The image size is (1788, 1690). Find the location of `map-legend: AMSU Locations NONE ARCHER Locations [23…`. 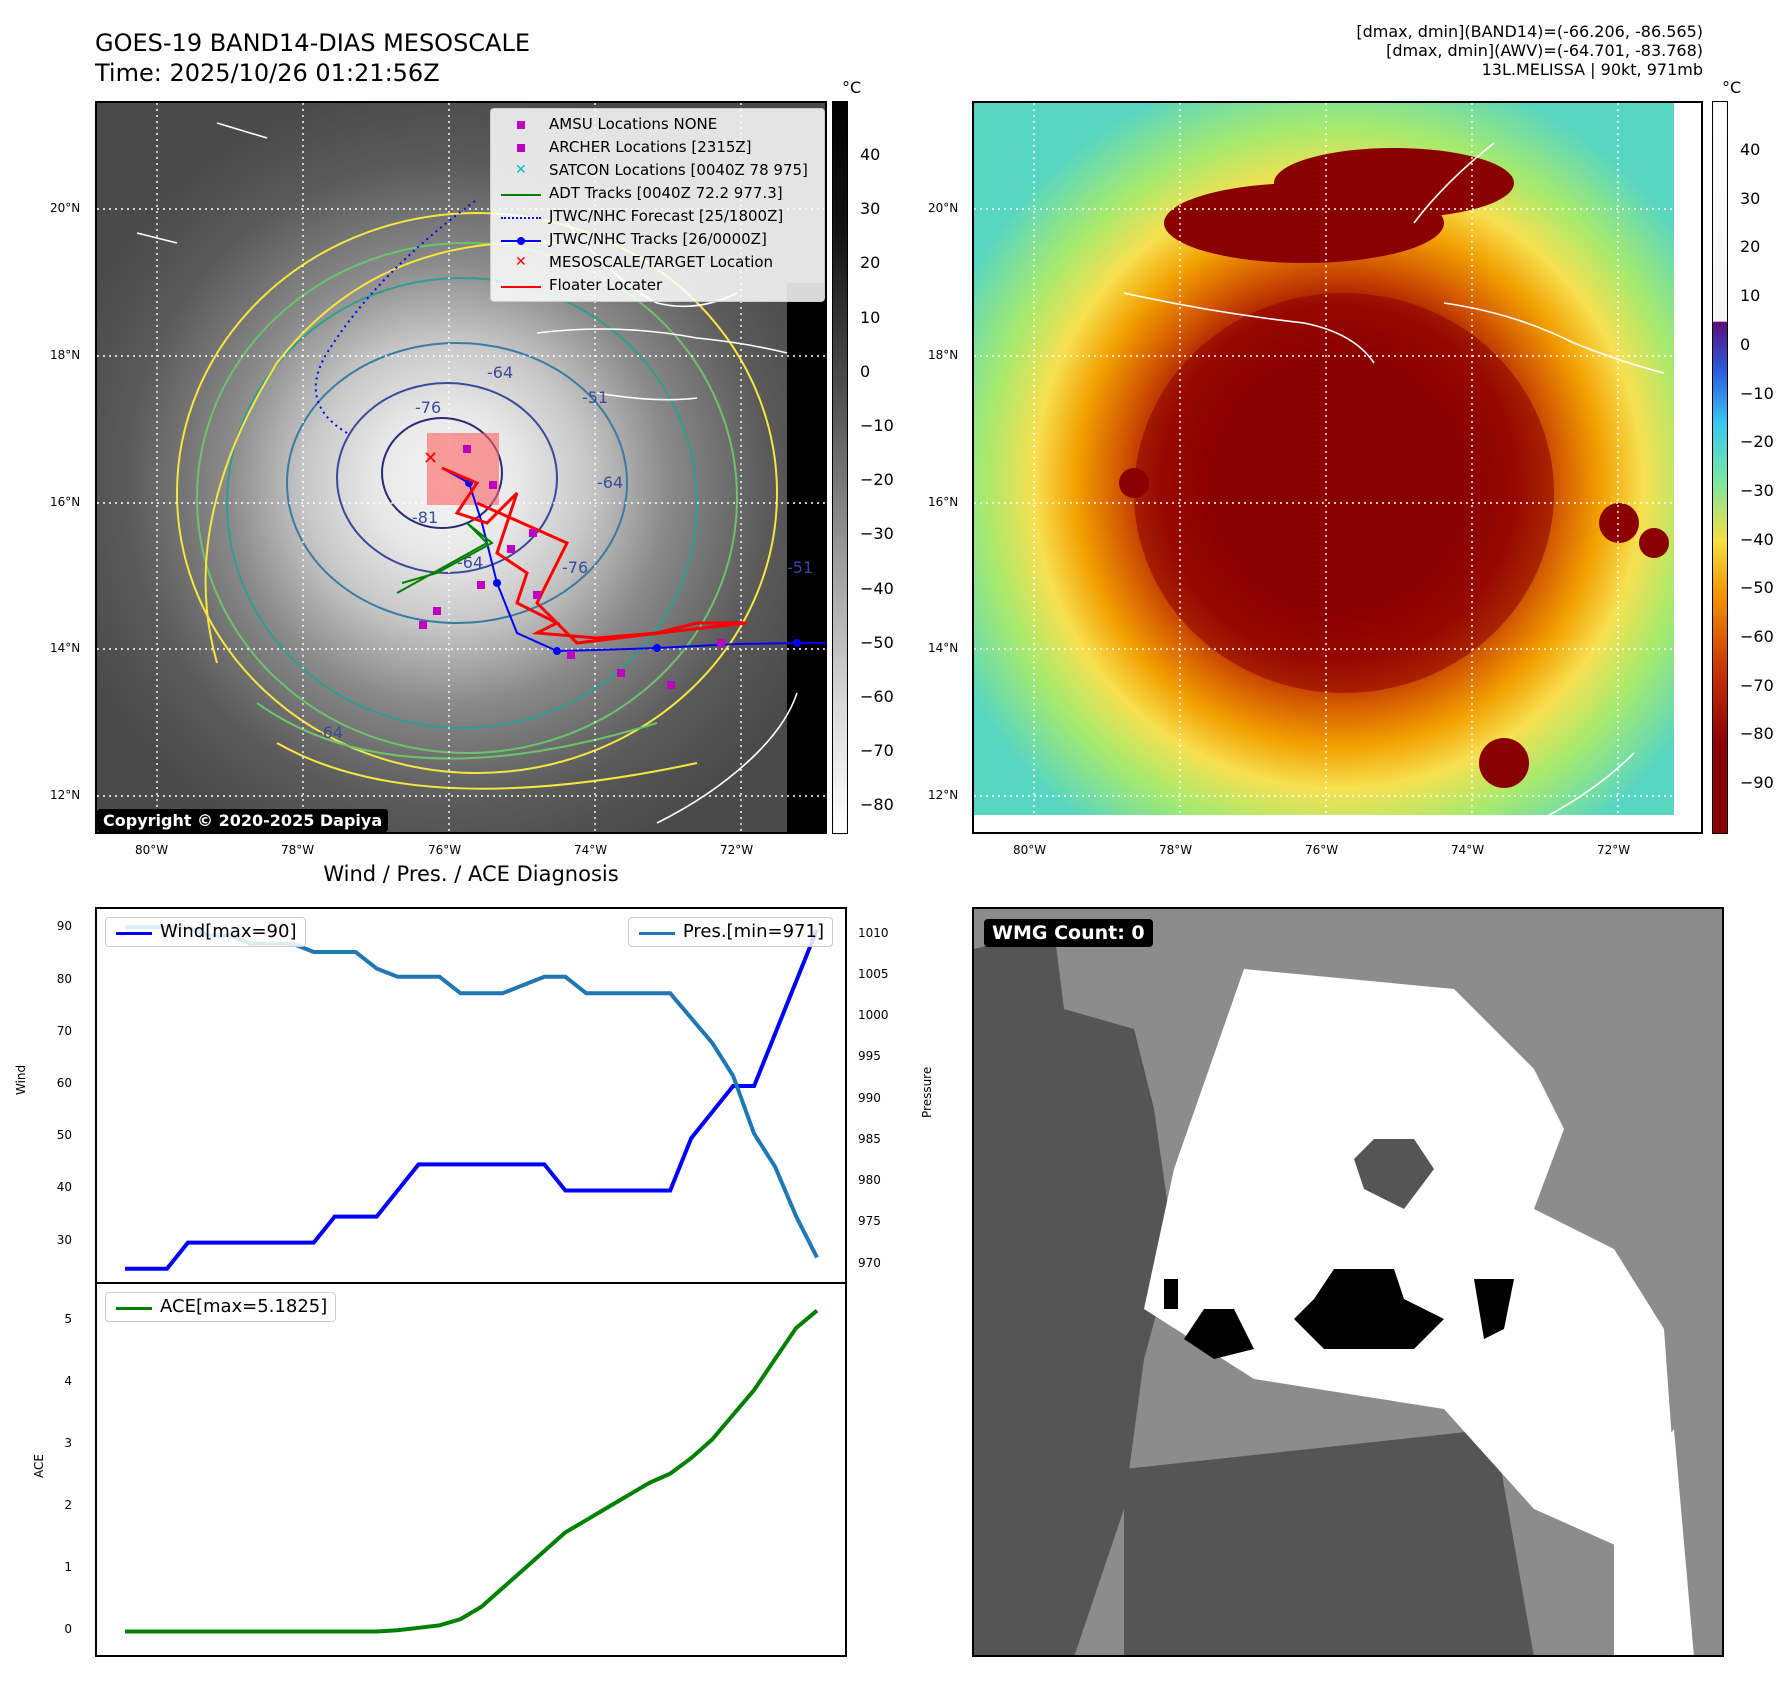

map-legend: AMSU Locations NONE ARCHER Locations [23… is located at coordinates (657, 205).